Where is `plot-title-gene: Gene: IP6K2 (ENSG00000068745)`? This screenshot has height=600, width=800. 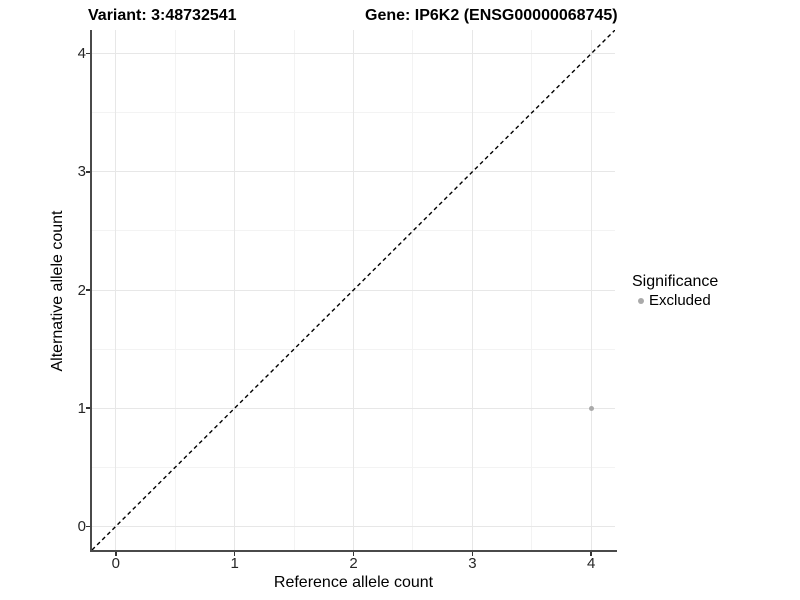 plot-title-gene: Gene: IP6K2 (ENSG00000068745) is located at coordinates (491, 15).